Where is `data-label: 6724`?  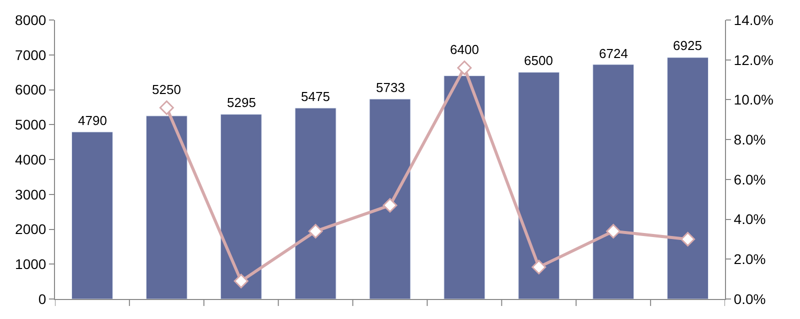
data-label: 6724 is located at coordinates (613, 53).